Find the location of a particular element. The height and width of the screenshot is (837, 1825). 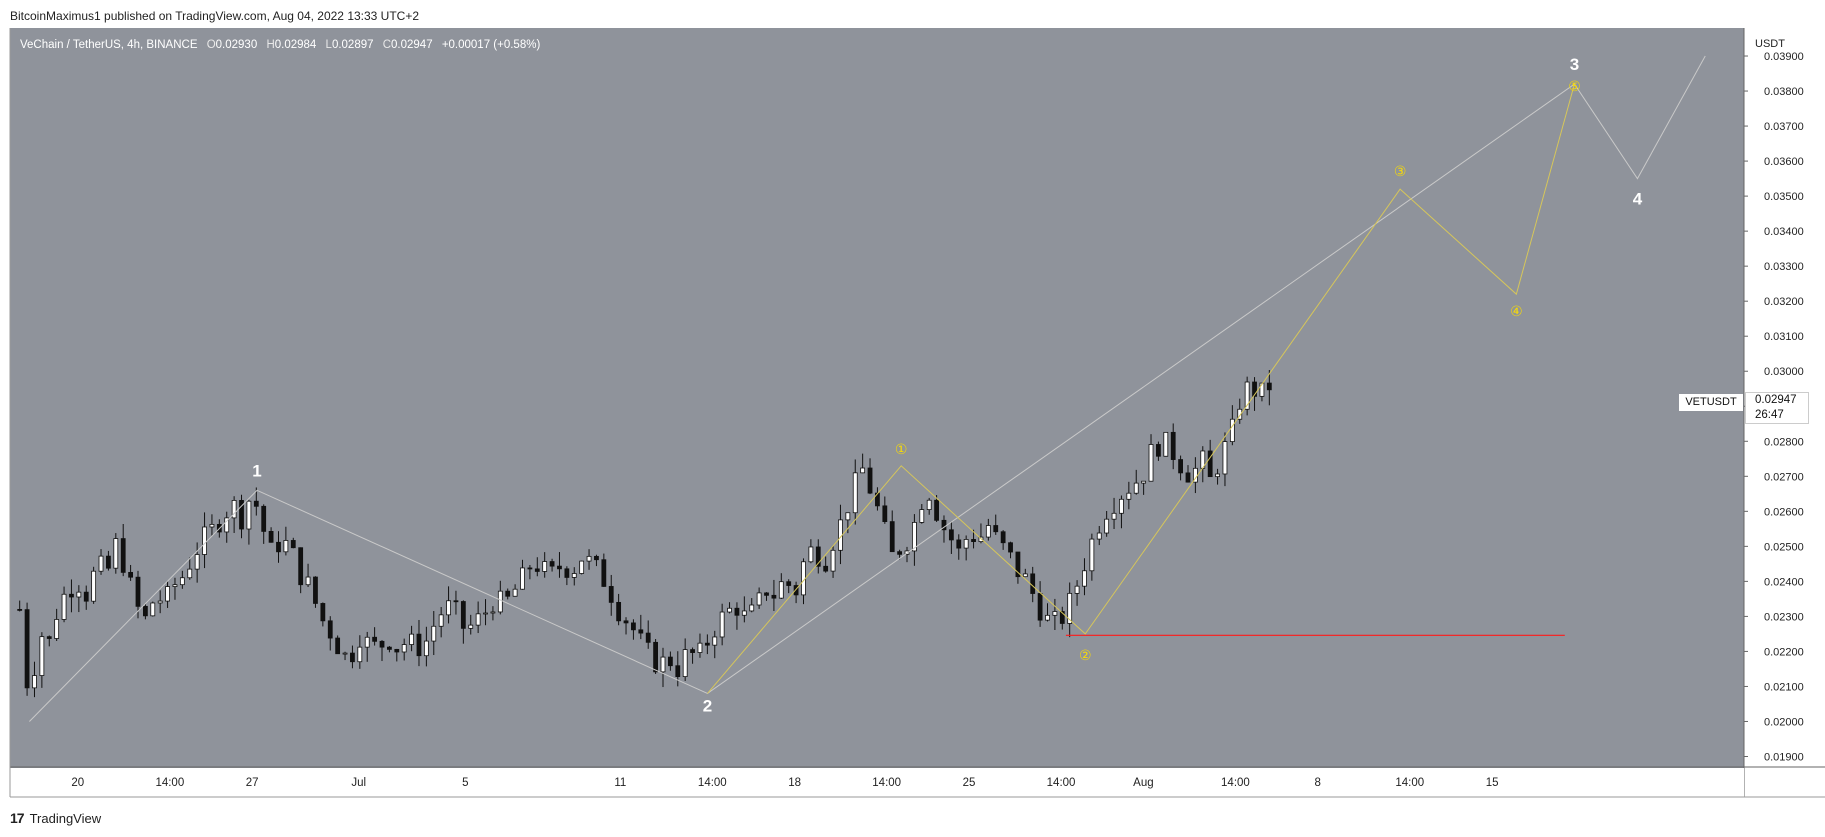

legend-low-key: L is located at coordinates (328, 45).